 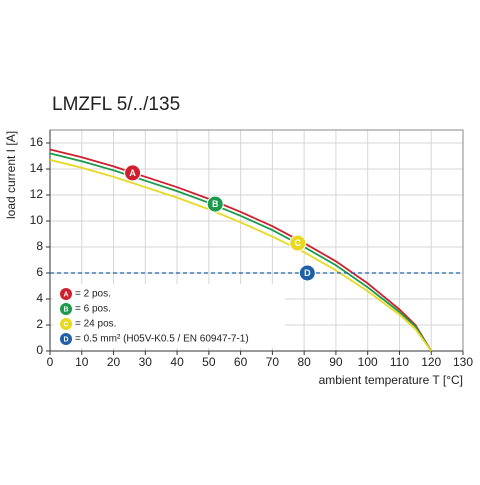 I want to click on y-tick-label: 0, so click(x=39, y=350).